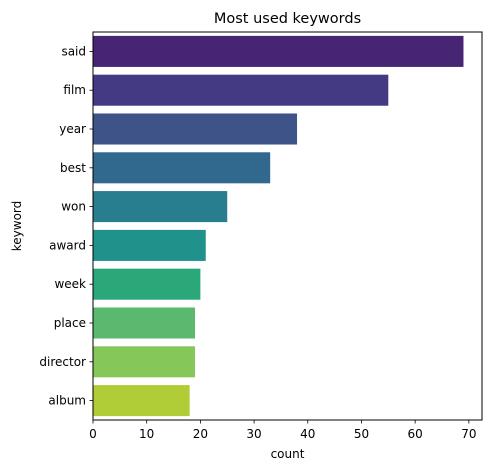 The height and width of the screenshot is (470, 490). Describe the element at coordinates (67, 401) in the screenshot. I see `y-tick-label: album` at that location.